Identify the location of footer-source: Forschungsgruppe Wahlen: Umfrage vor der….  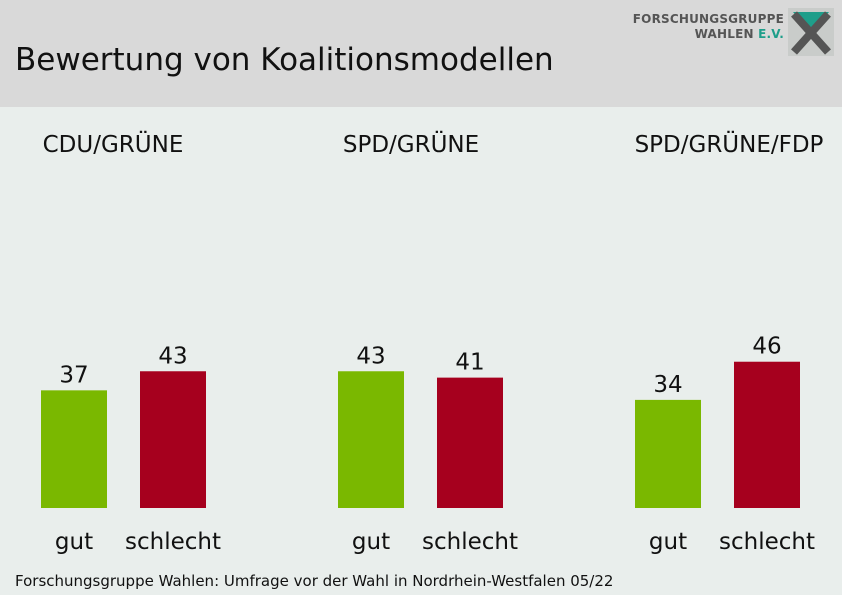
(314, 581).